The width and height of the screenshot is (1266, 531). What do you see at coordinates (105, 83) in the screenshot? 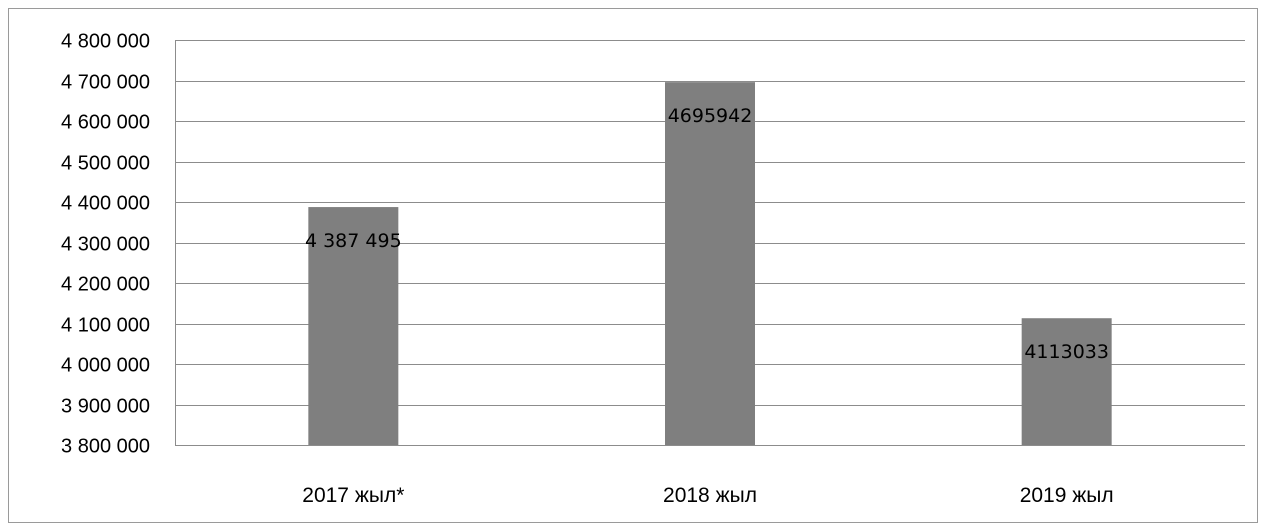
I see `y-tick-label: 4 700 000` at bounding box center [105, 83].